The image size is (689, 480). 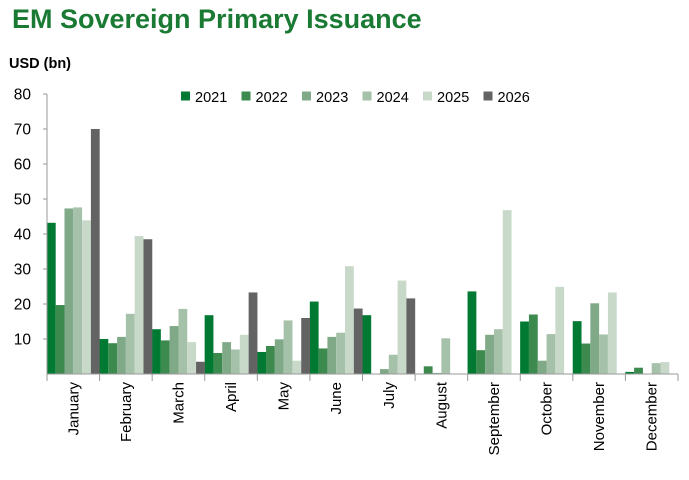 What do you see at coordinates (185, 96) in the screenshot?
I see `legend-swatch-2021` at bounding box center [185, 96].